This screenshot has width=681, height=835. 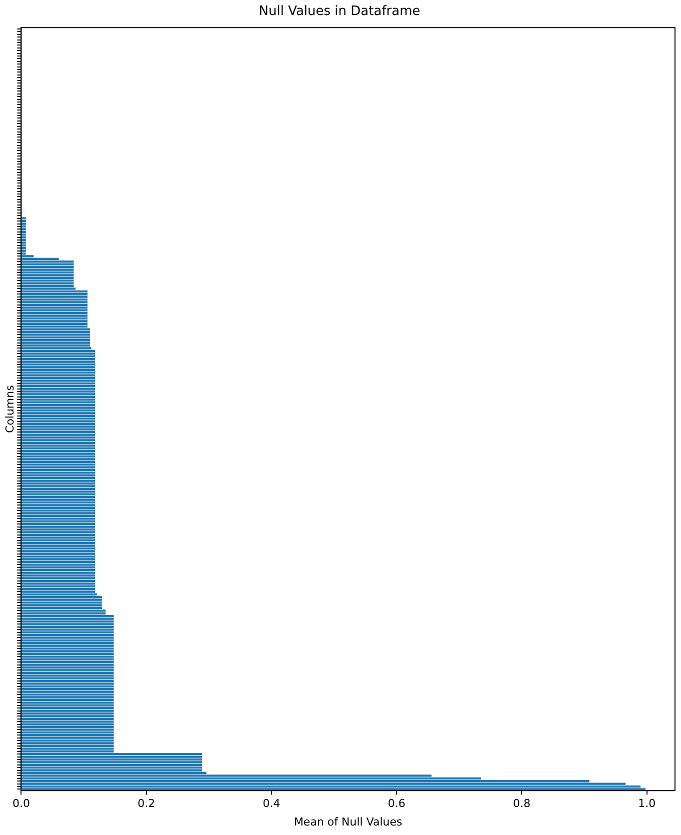 I want to click on y-axis-title: Columns, so click(x=9, y=409).